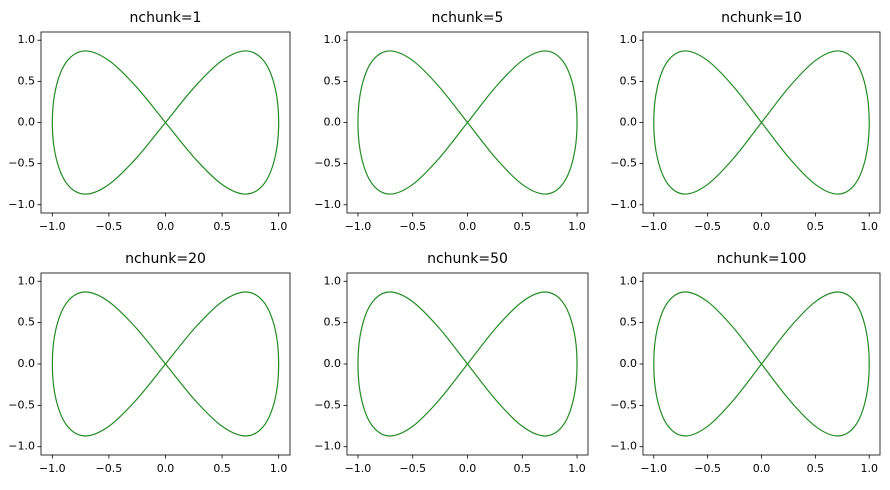 This screenshot has height=490, width=890. What do you see at coordinates (166, 18) in the screenshot?
I see `subplot-title: nchunk=1` at bounding box center [166, 18].